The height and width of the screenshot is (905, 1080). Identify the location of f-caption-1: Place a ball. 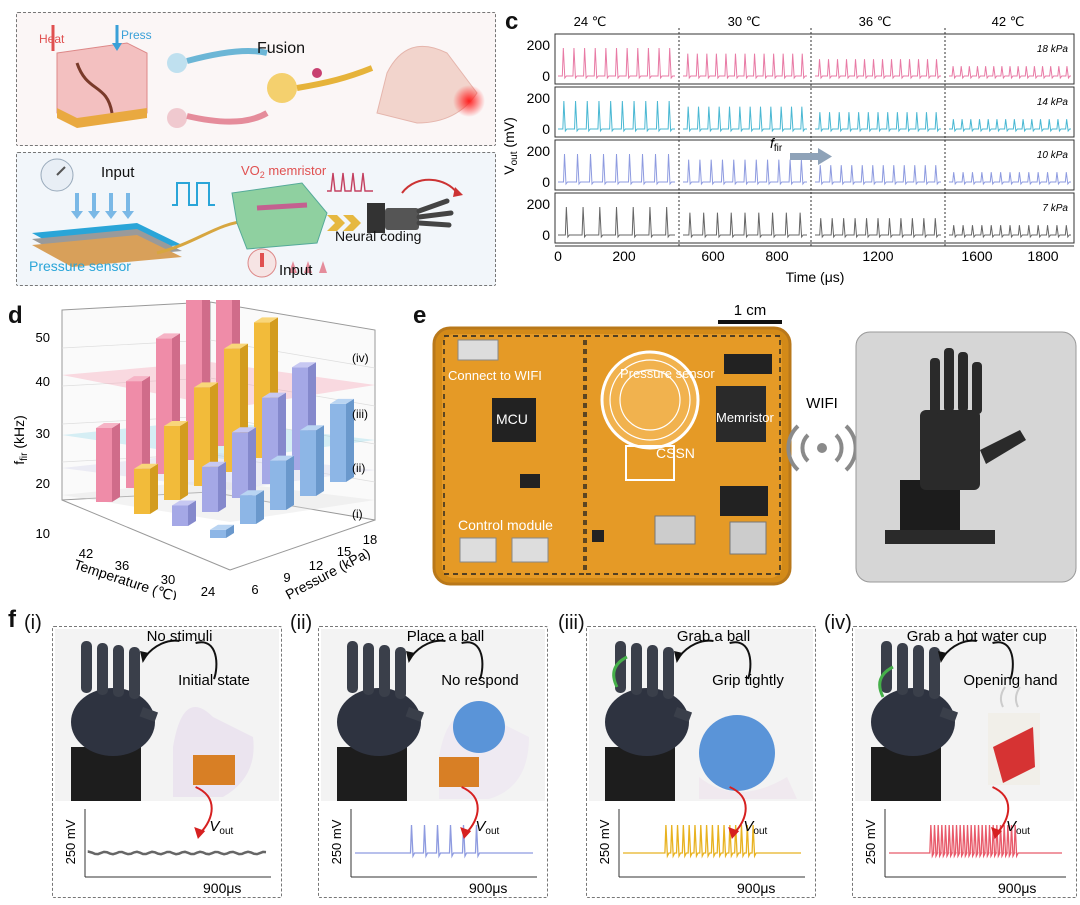
(446, 636).